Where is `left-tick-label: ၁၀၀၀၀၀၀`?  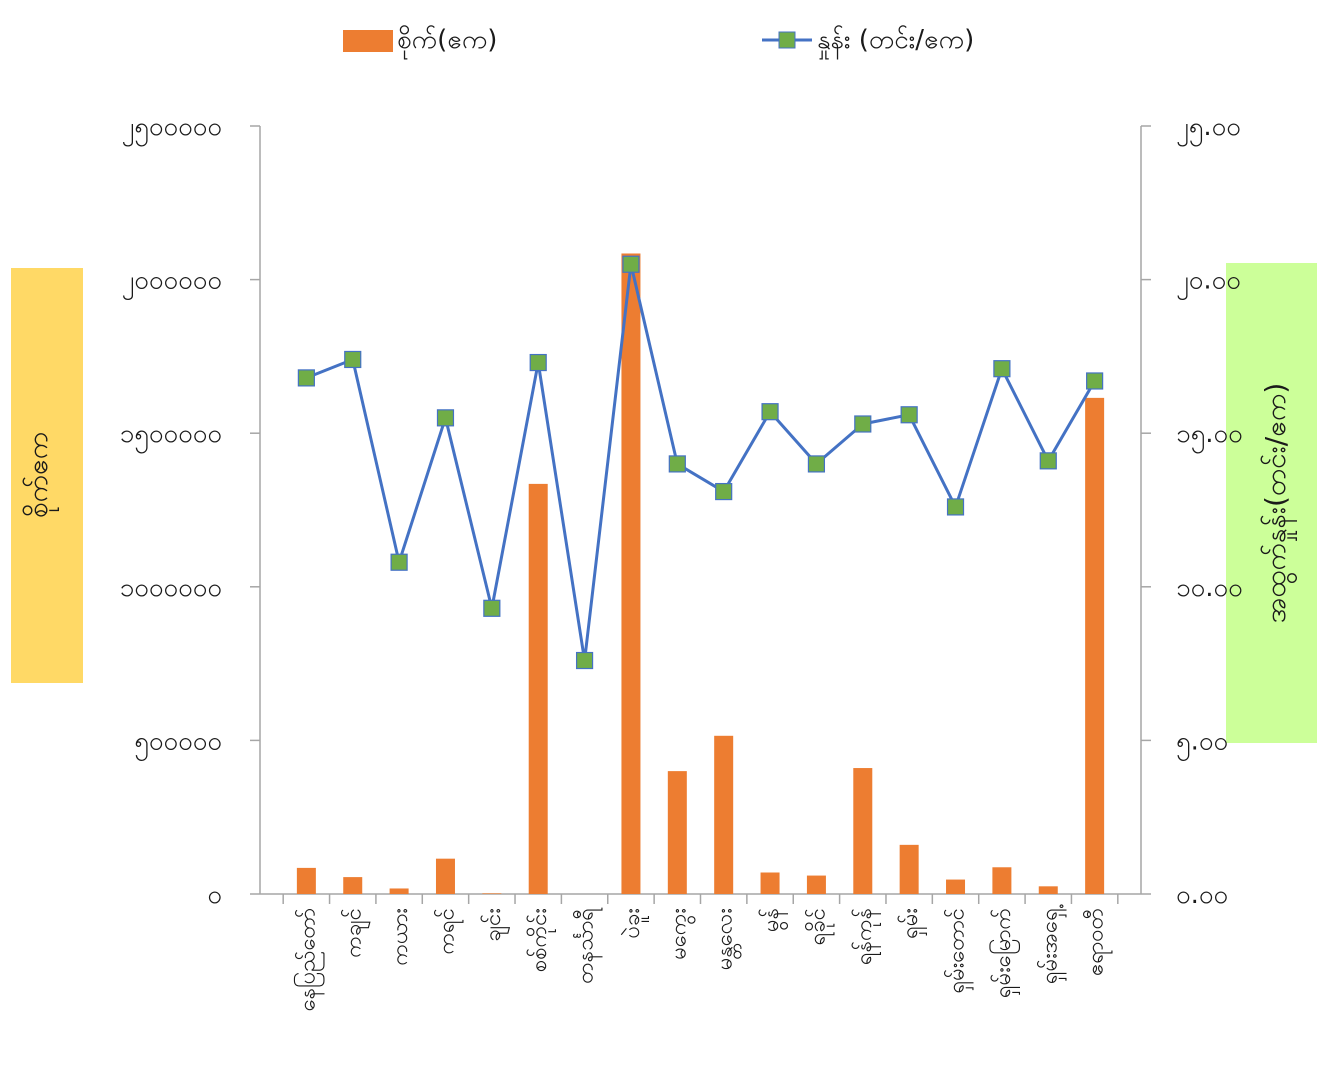 left-tick-label: ၁၀၀၀၀၀၀ is located at coordinates (171, 588).